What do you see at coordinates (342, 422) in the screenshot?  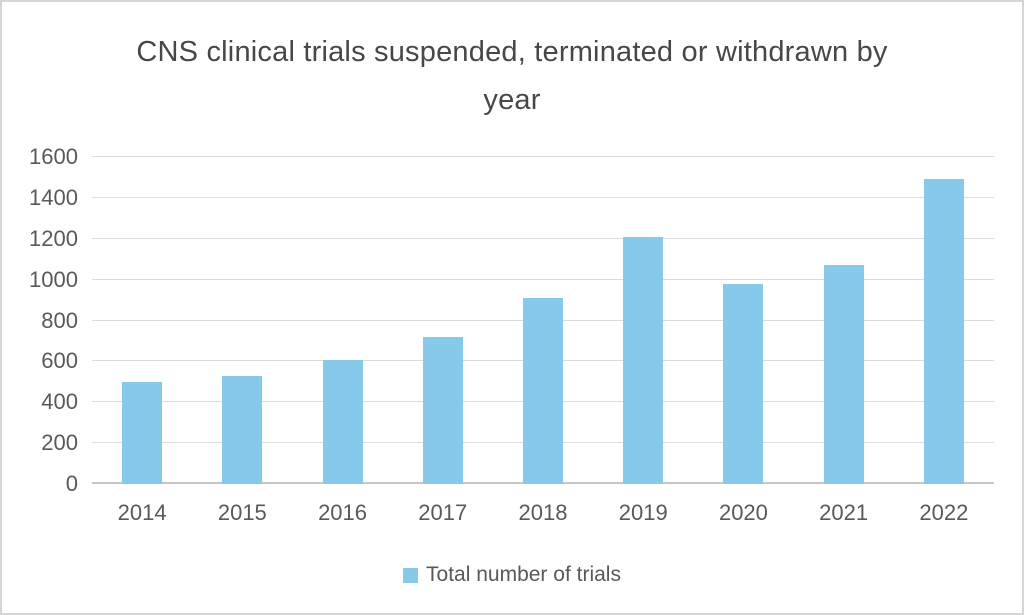 I see `bar-2016` at bounding box center [342, 422].